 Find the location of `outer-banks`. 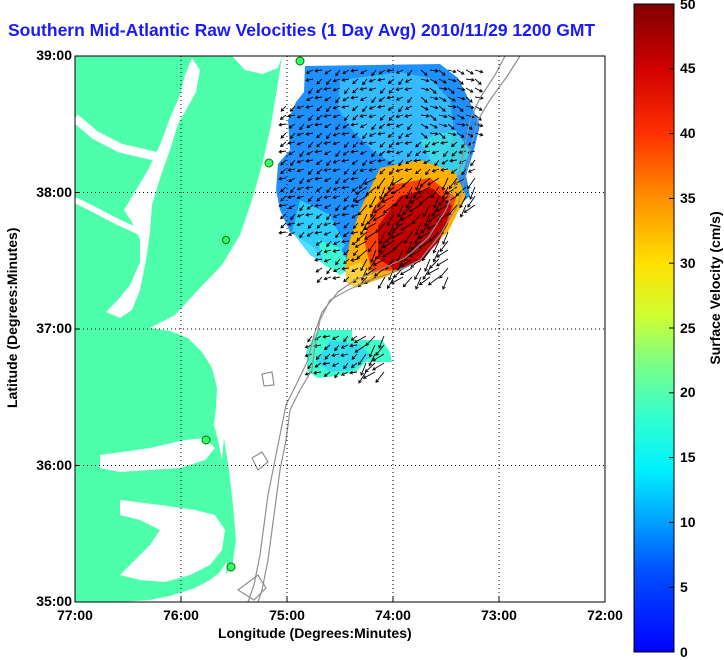

outer-banks is located at coordinates (228, 506).